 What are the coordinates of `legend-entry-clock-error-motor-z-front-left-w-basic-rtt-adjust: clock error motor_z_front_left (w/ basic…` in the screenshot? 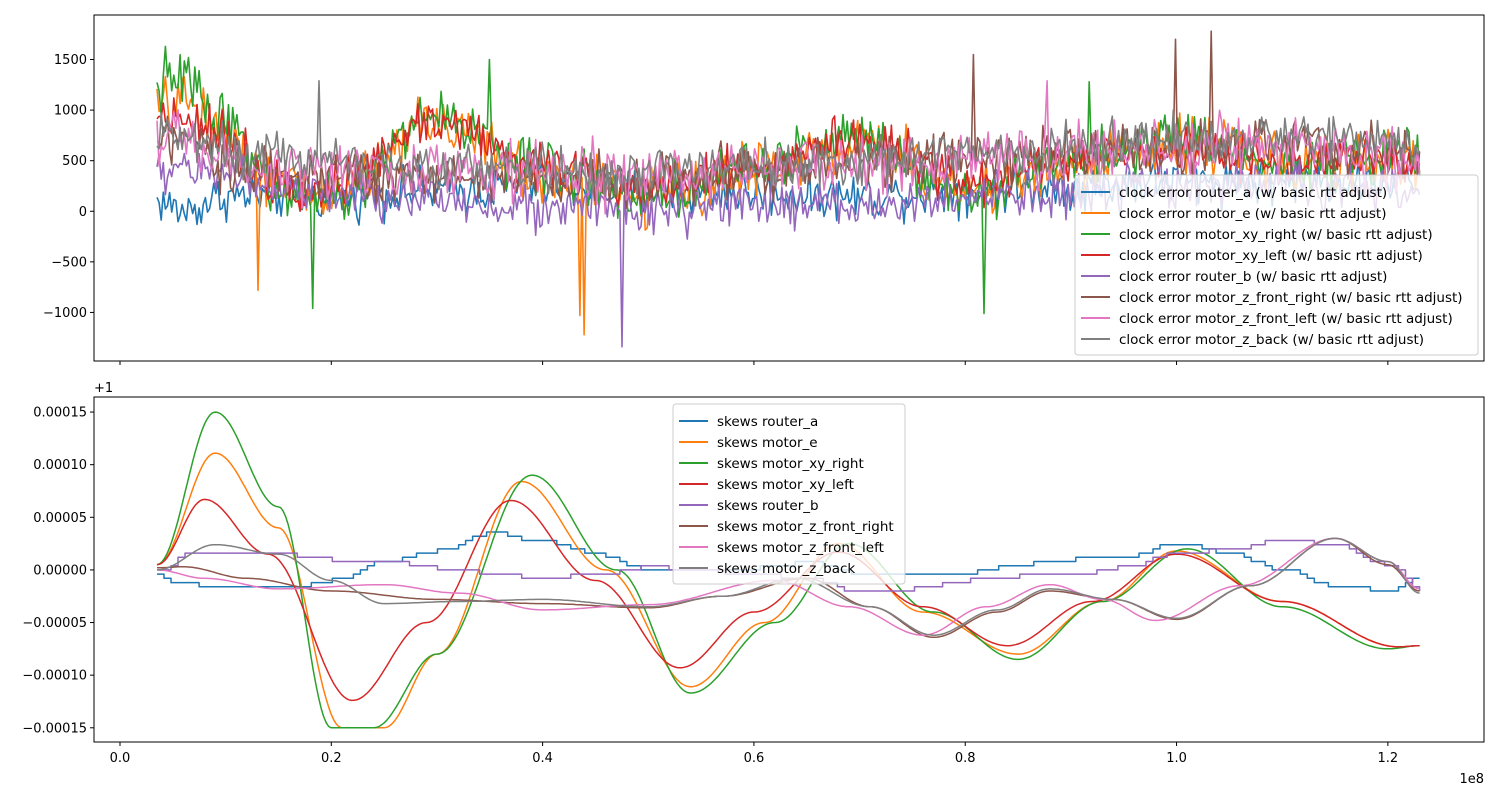 It's located at (1267, 319).